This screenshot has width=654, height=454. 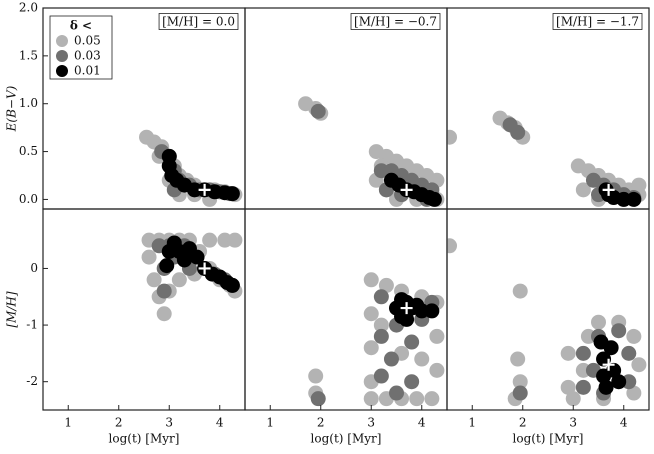 I want to click on y-tick-label: 0.5, so click(x=28, y=151).